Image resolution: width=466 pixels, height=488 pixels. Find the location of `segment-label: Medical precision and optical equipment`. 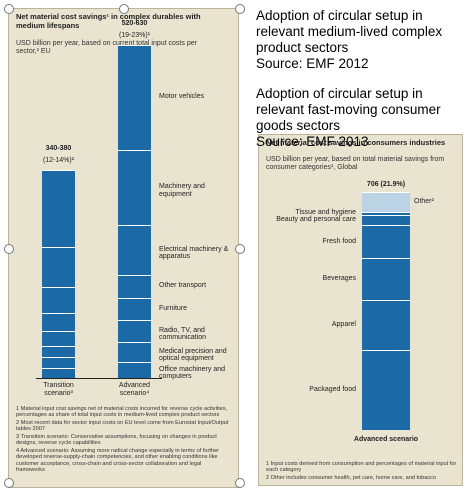

segment-label: Medical precision and optical equipment is located at coordinates (193, 355).